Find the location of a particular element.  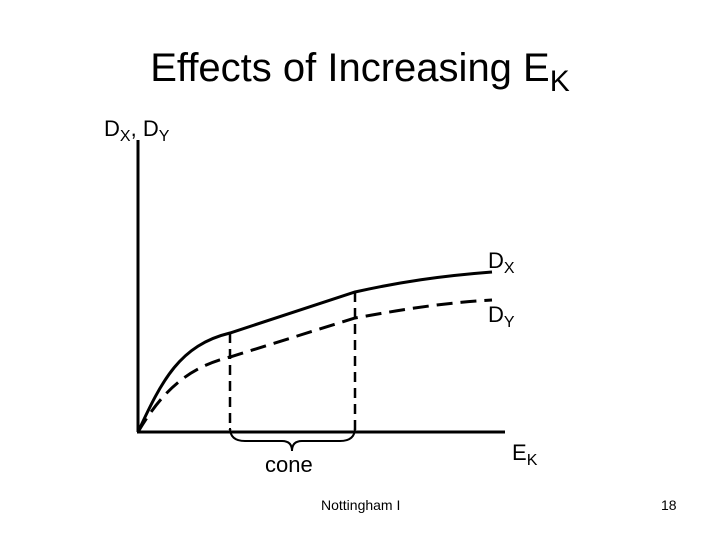

curve-label-dy-main: D is located at coordinates (496, 314).